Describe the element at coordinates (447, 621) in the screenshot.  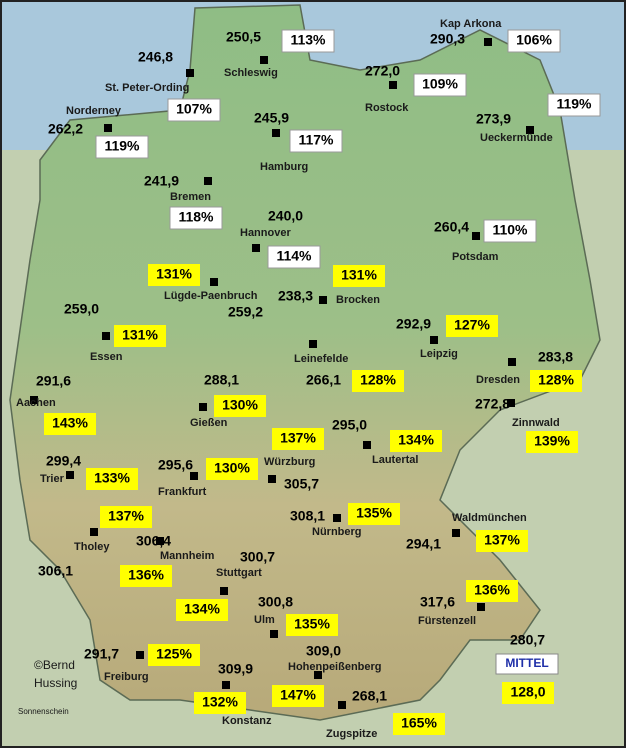
I see `station-name: Fürstenzell` at that location.